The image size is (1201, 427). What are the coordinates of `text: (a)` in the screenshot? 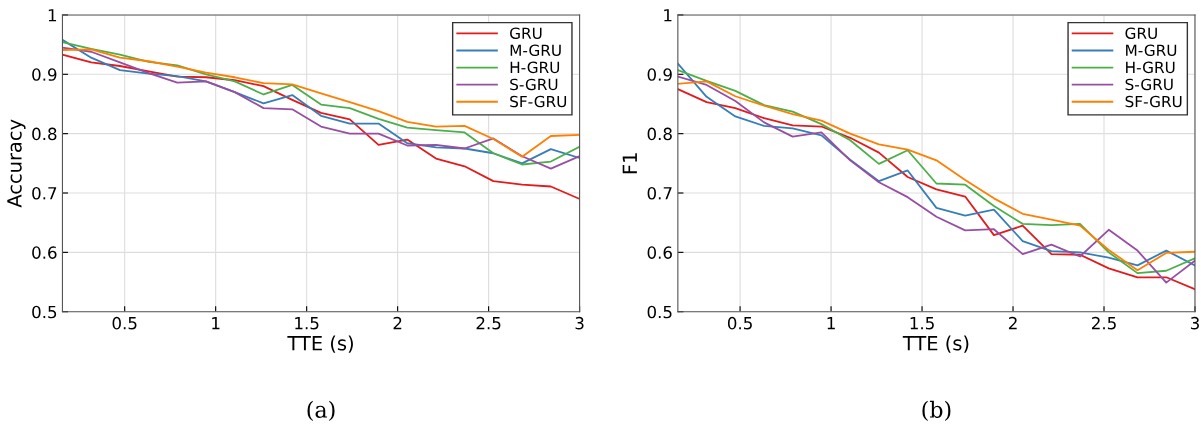 It's located at (321, 411).